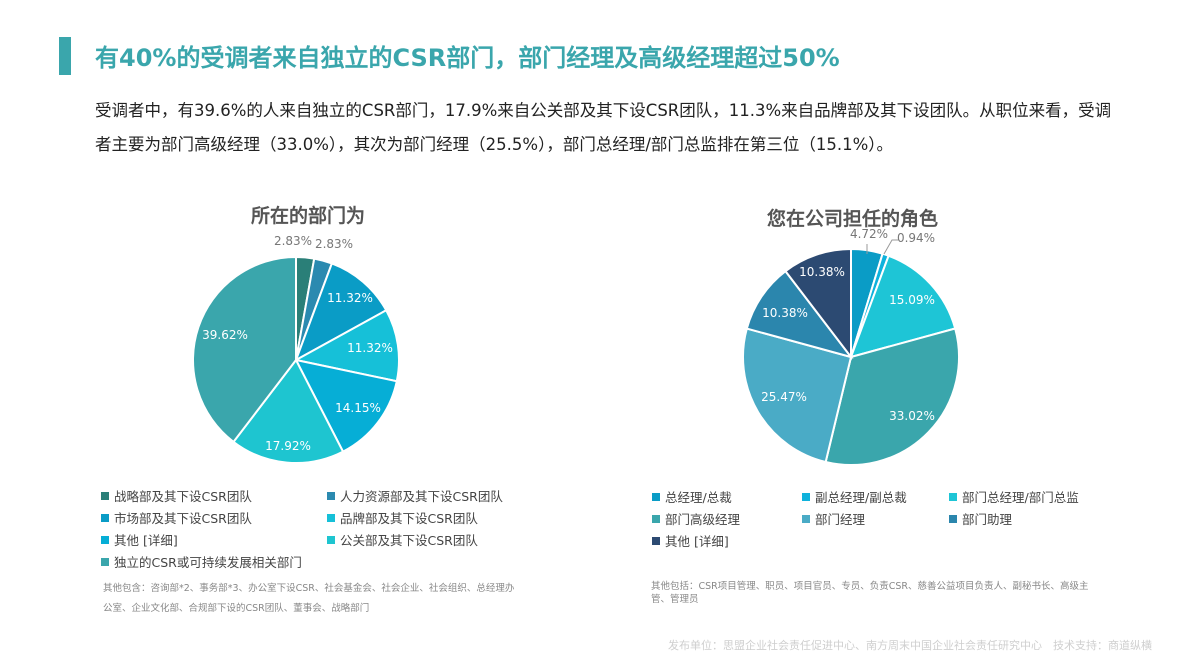 The width and height of the screenshot is (1190, 669). I want to click on legend-label: 市场部及其下设CSR团队, so click(183, 518).